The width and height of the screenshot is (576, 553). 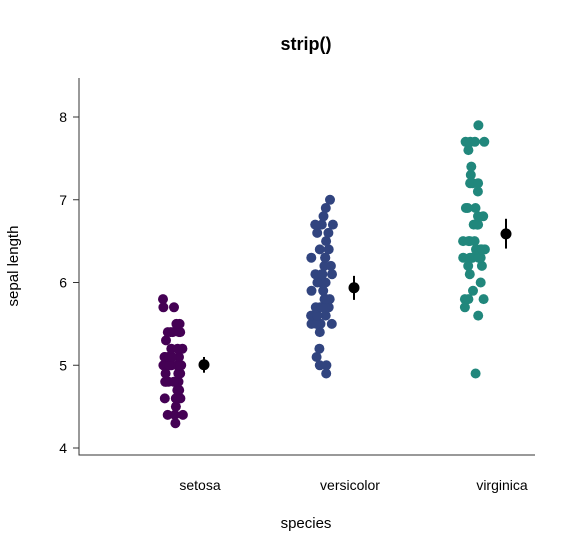 I want to click on y-tick-label: 4, so click(x=63, y=448).